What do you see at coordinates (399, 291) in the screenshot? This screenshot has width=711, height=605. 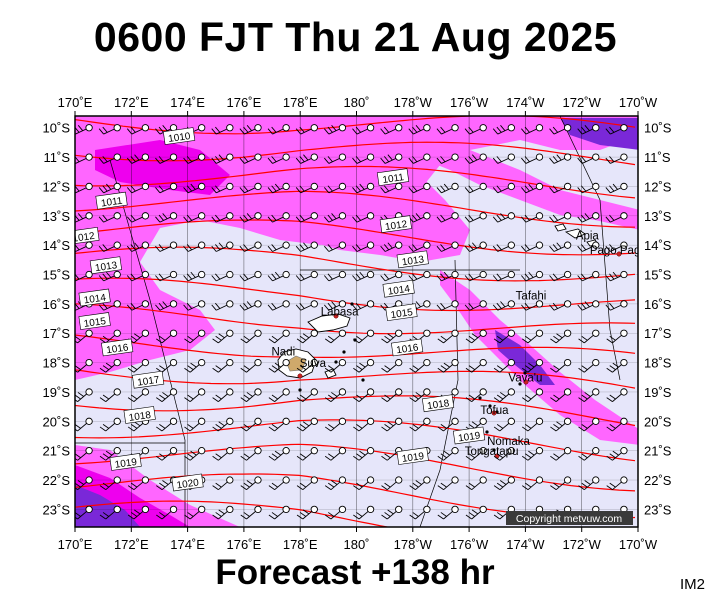 I see `isobar-label-text: 1014` at bounding box center [399, 291].